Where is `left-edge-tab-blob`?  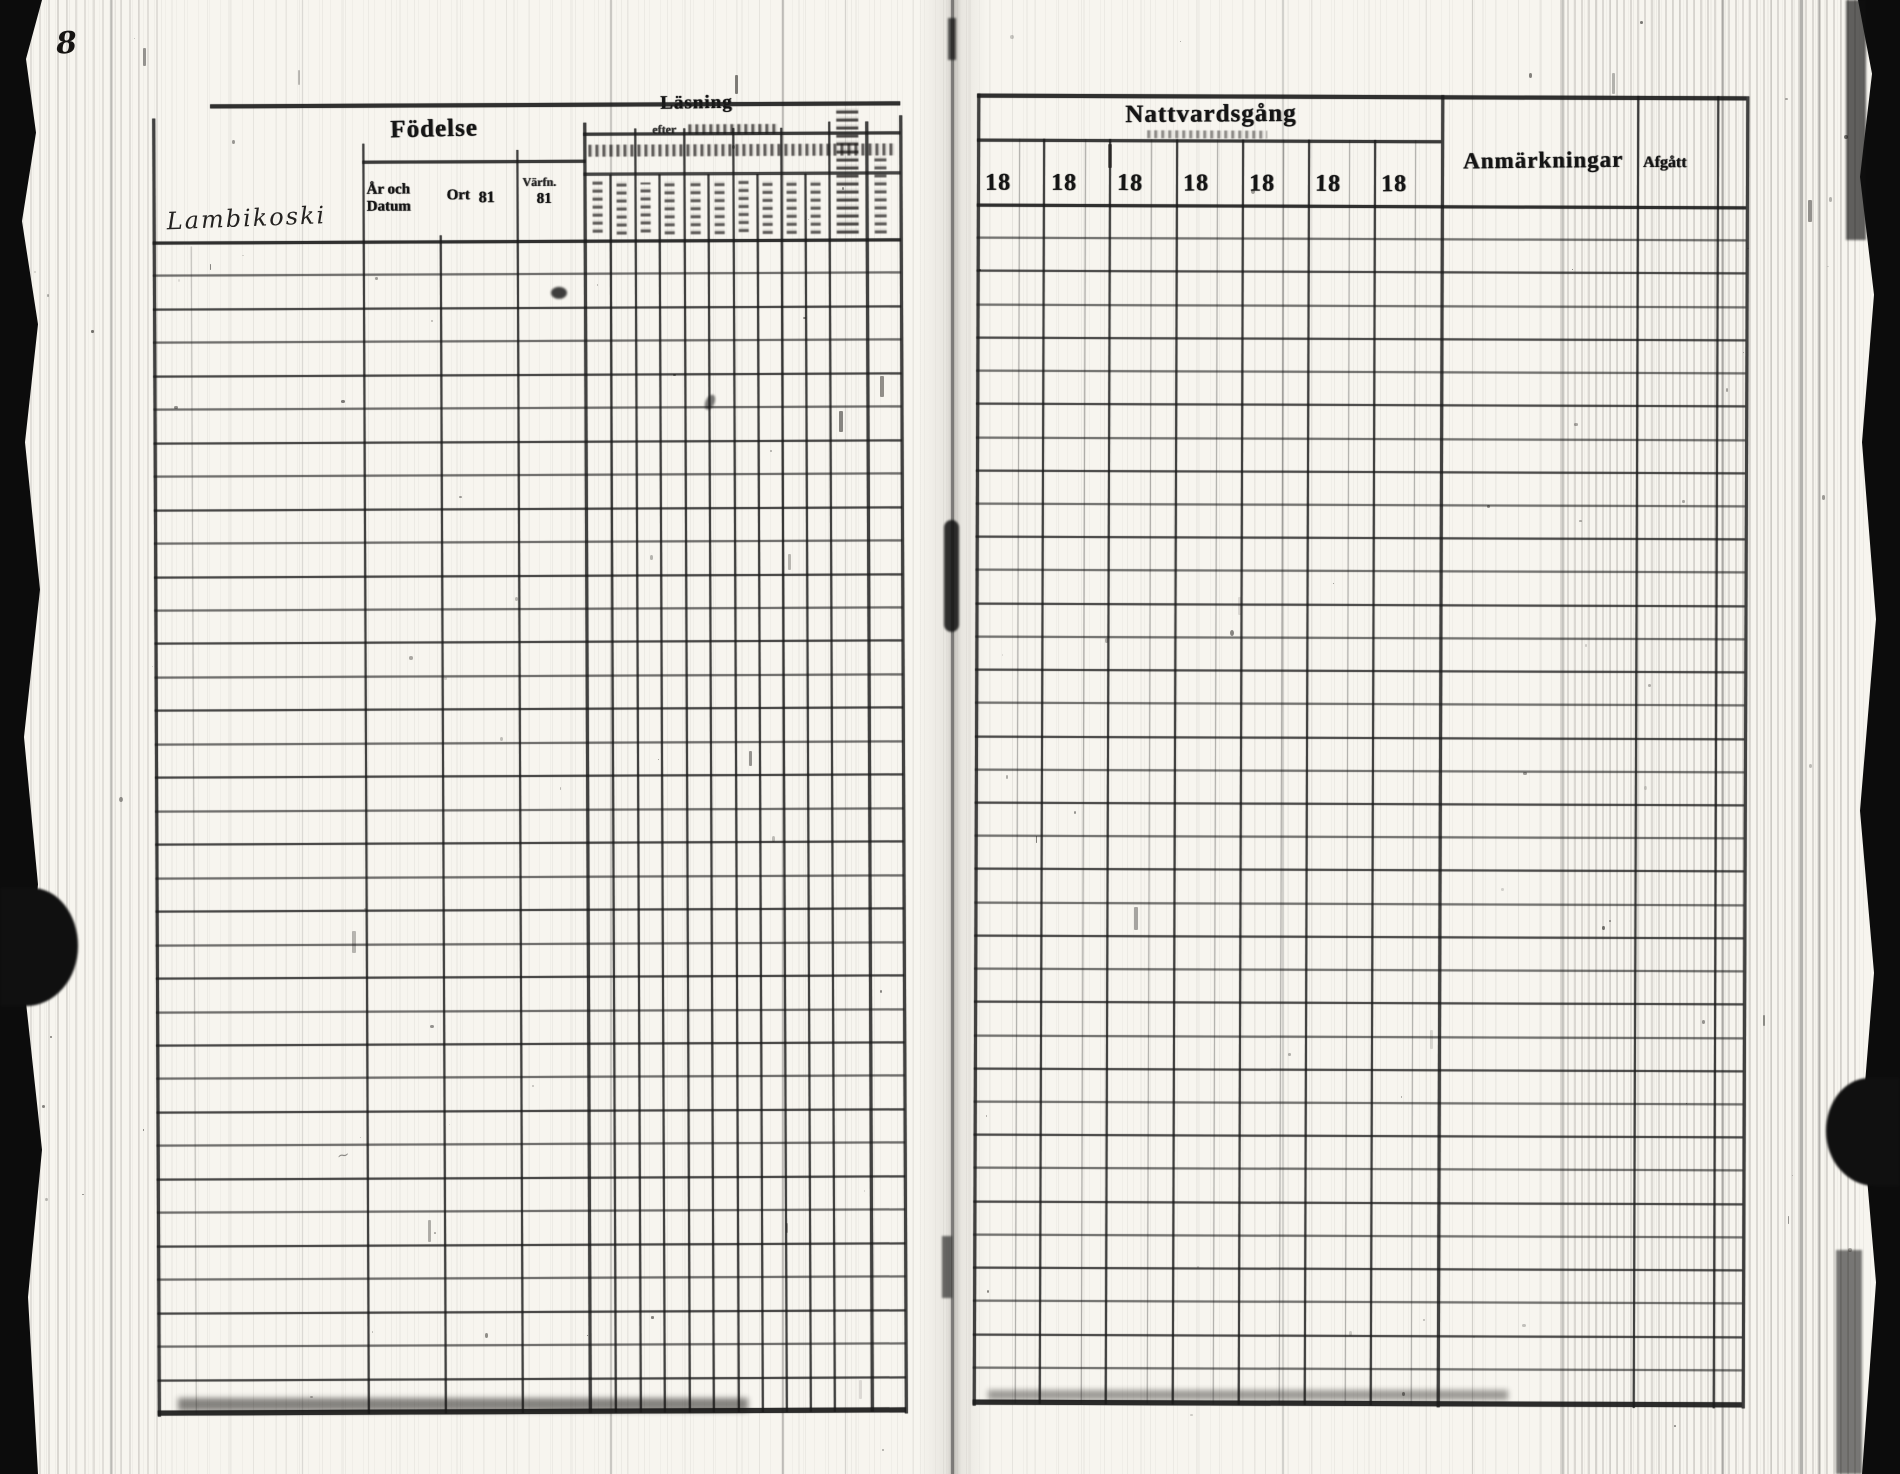
left-edge-tab-blob is located at coordinates (39, 947).